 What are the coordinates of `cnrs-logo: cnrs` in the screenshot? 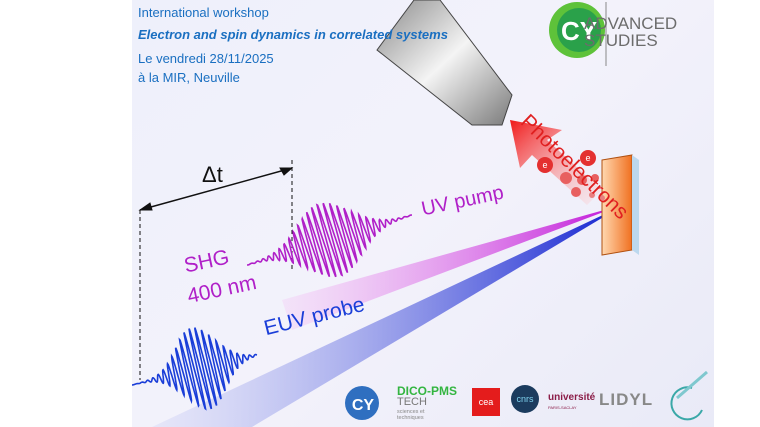 It's located at (525, 399).